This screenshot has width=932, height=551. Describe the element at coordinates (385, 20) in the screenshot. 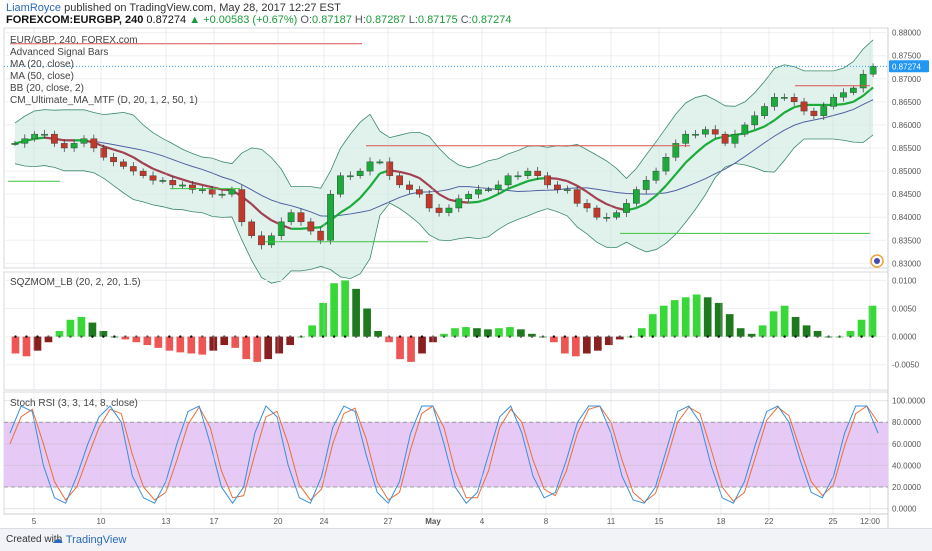

I see `high-value: 0.87287` at that location.